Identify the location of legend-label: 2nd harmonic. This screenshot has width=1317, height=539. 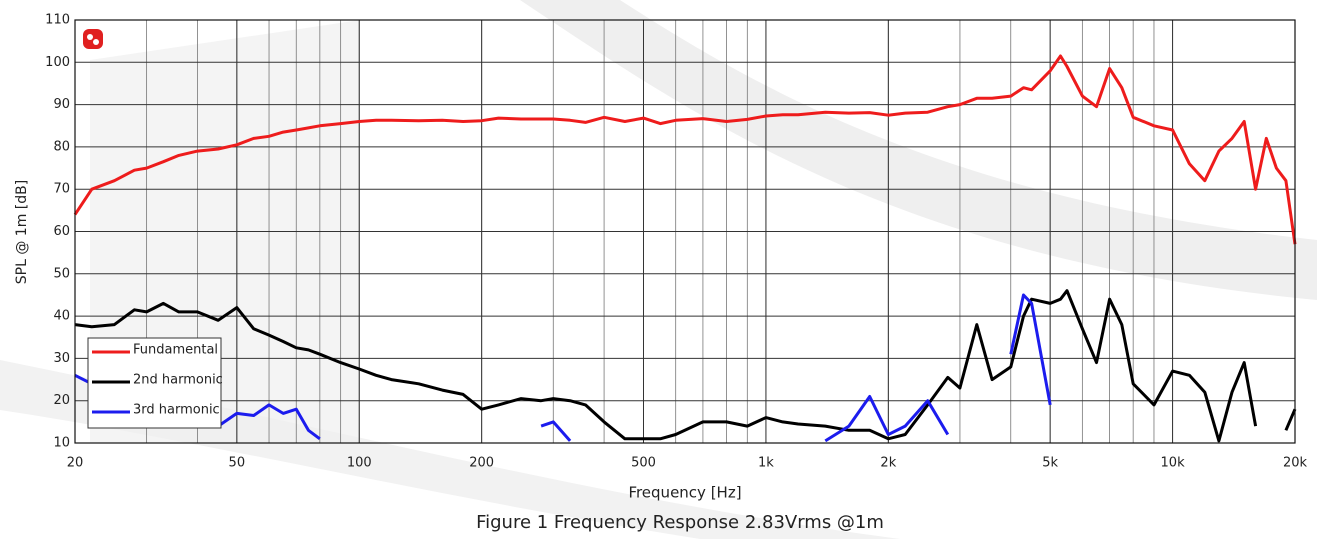
(178, 380).